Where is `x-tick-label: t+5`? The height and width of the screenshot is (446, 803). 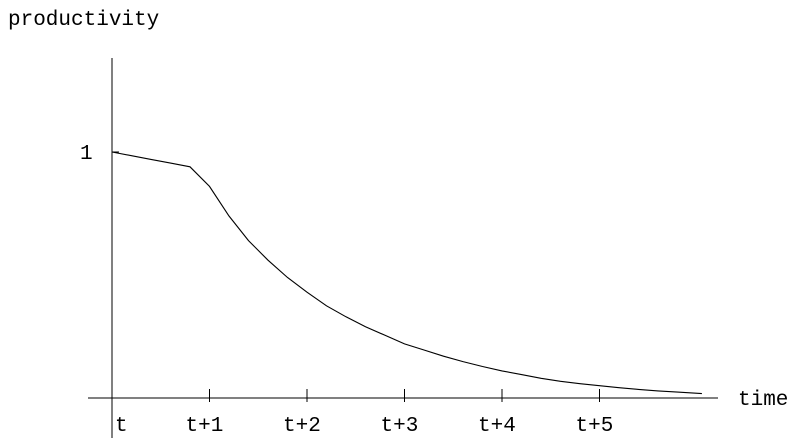
x-tick-label: t+5 is located at coordinates (595, 426).